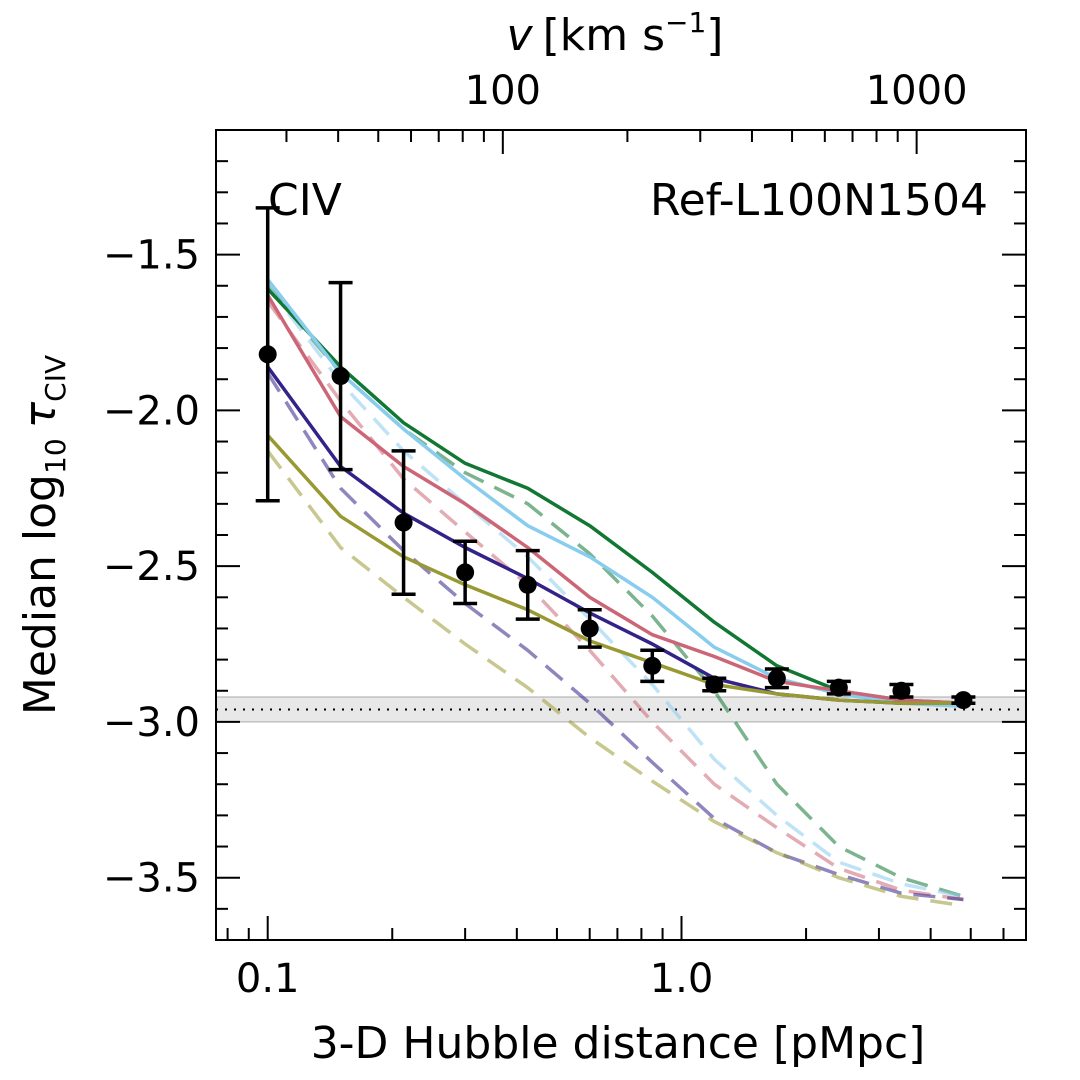 Image resolution: width=1080 pixels, height=1080 pixels. Describe the element at coordinates (268, 979) in the screenshot. I see `x-tick-label: 0.1` at that location.